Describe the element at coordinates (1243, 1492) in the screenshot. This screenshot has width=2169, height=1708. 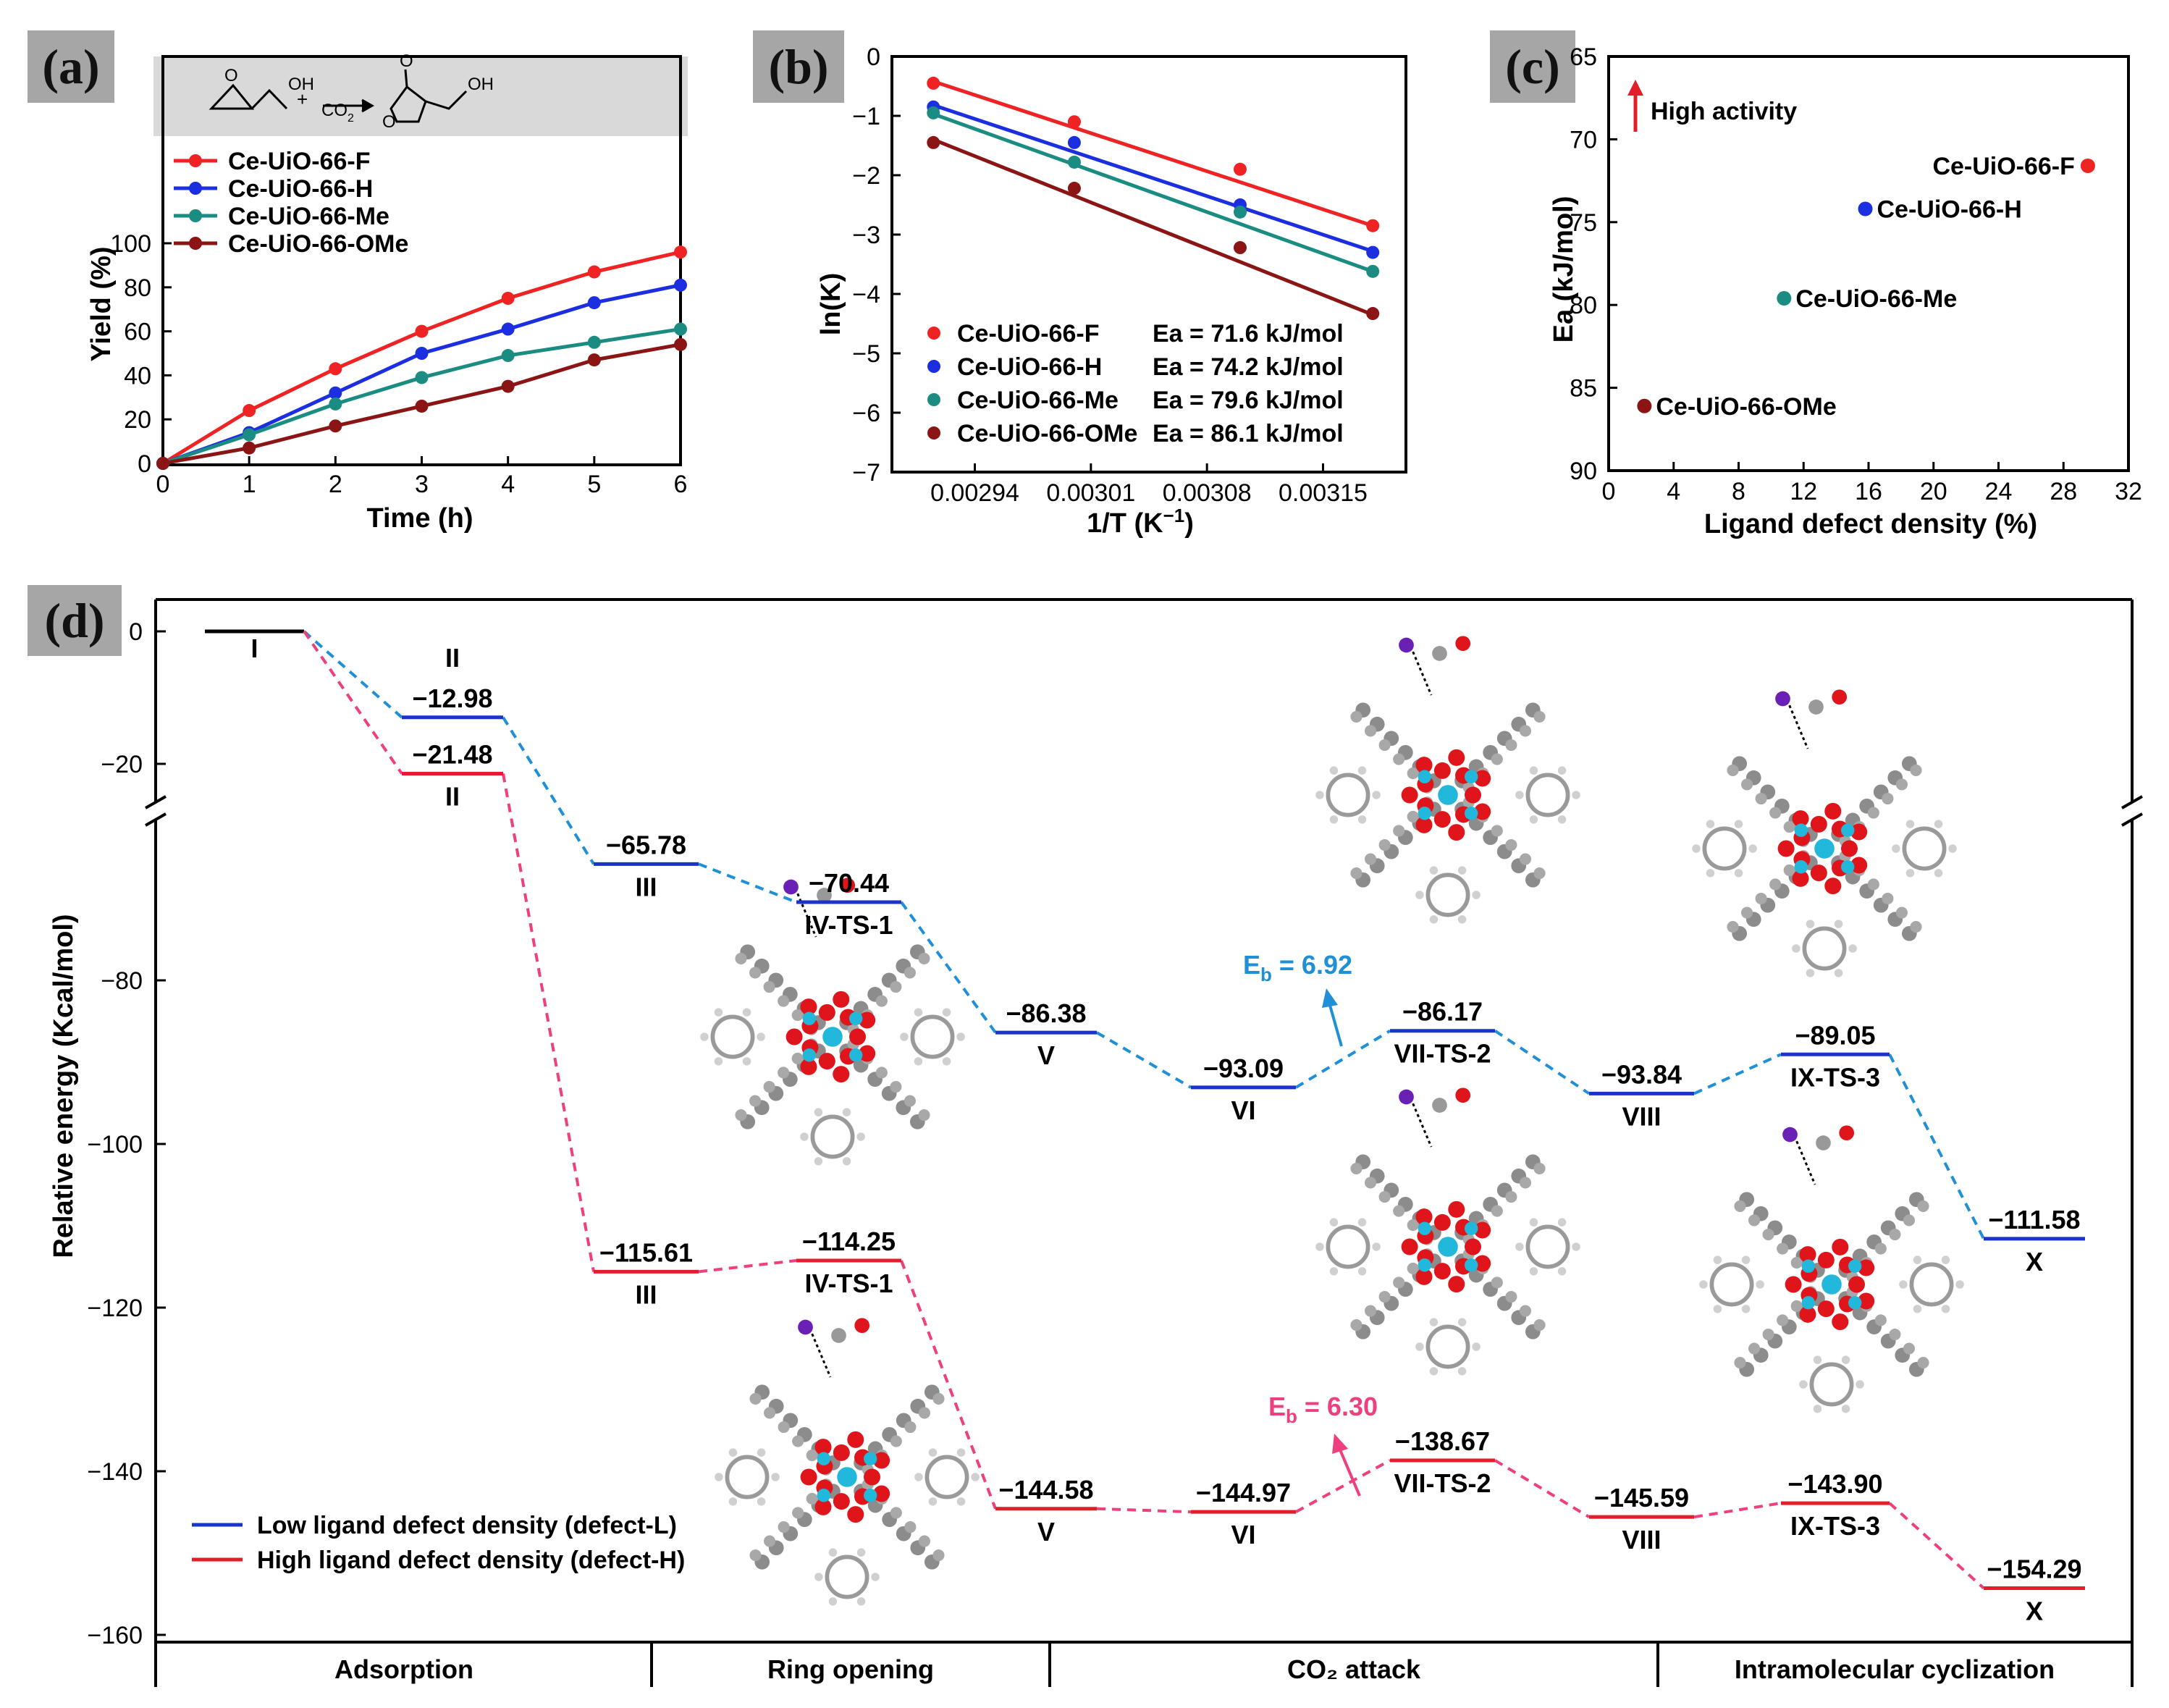
I see `energy-label-high-VI: −144.97` at that location.